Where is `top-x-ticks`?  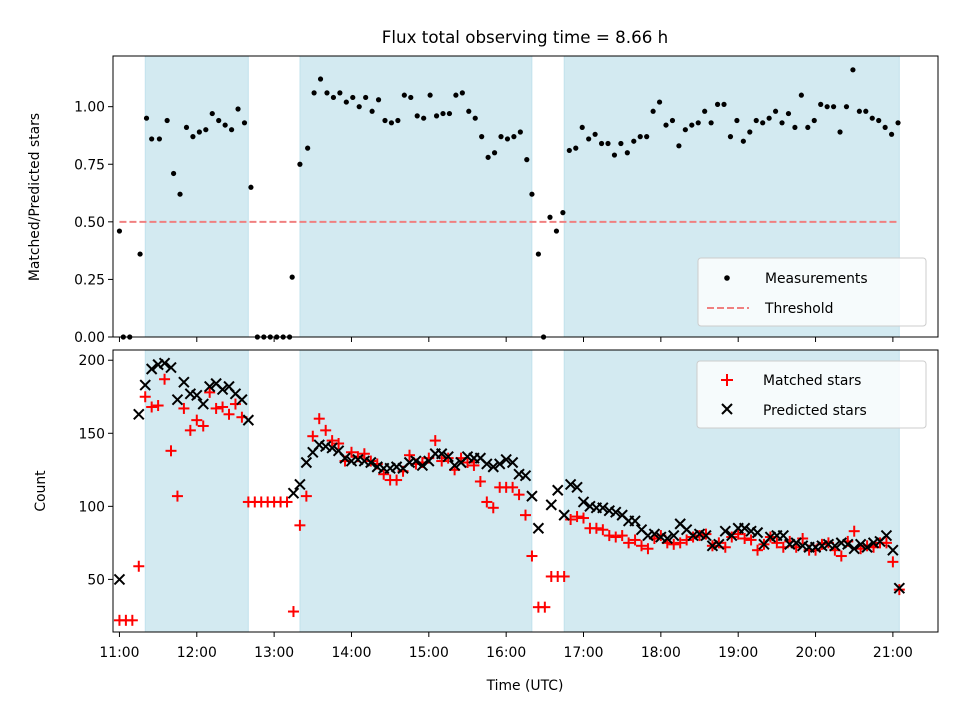 top-x-ticks is located at coordinates (506, 339).